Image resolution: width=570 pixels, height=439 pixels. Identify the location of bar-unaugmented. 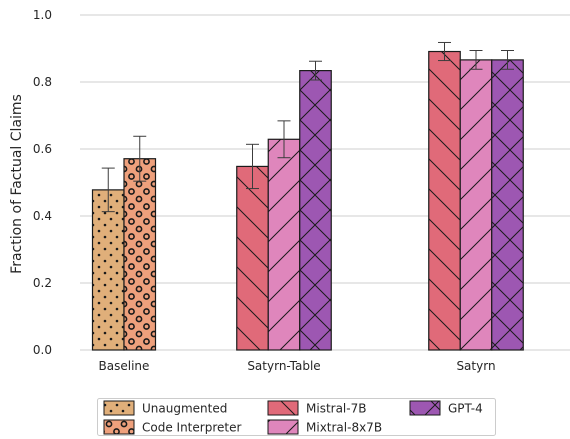
(108, 270).